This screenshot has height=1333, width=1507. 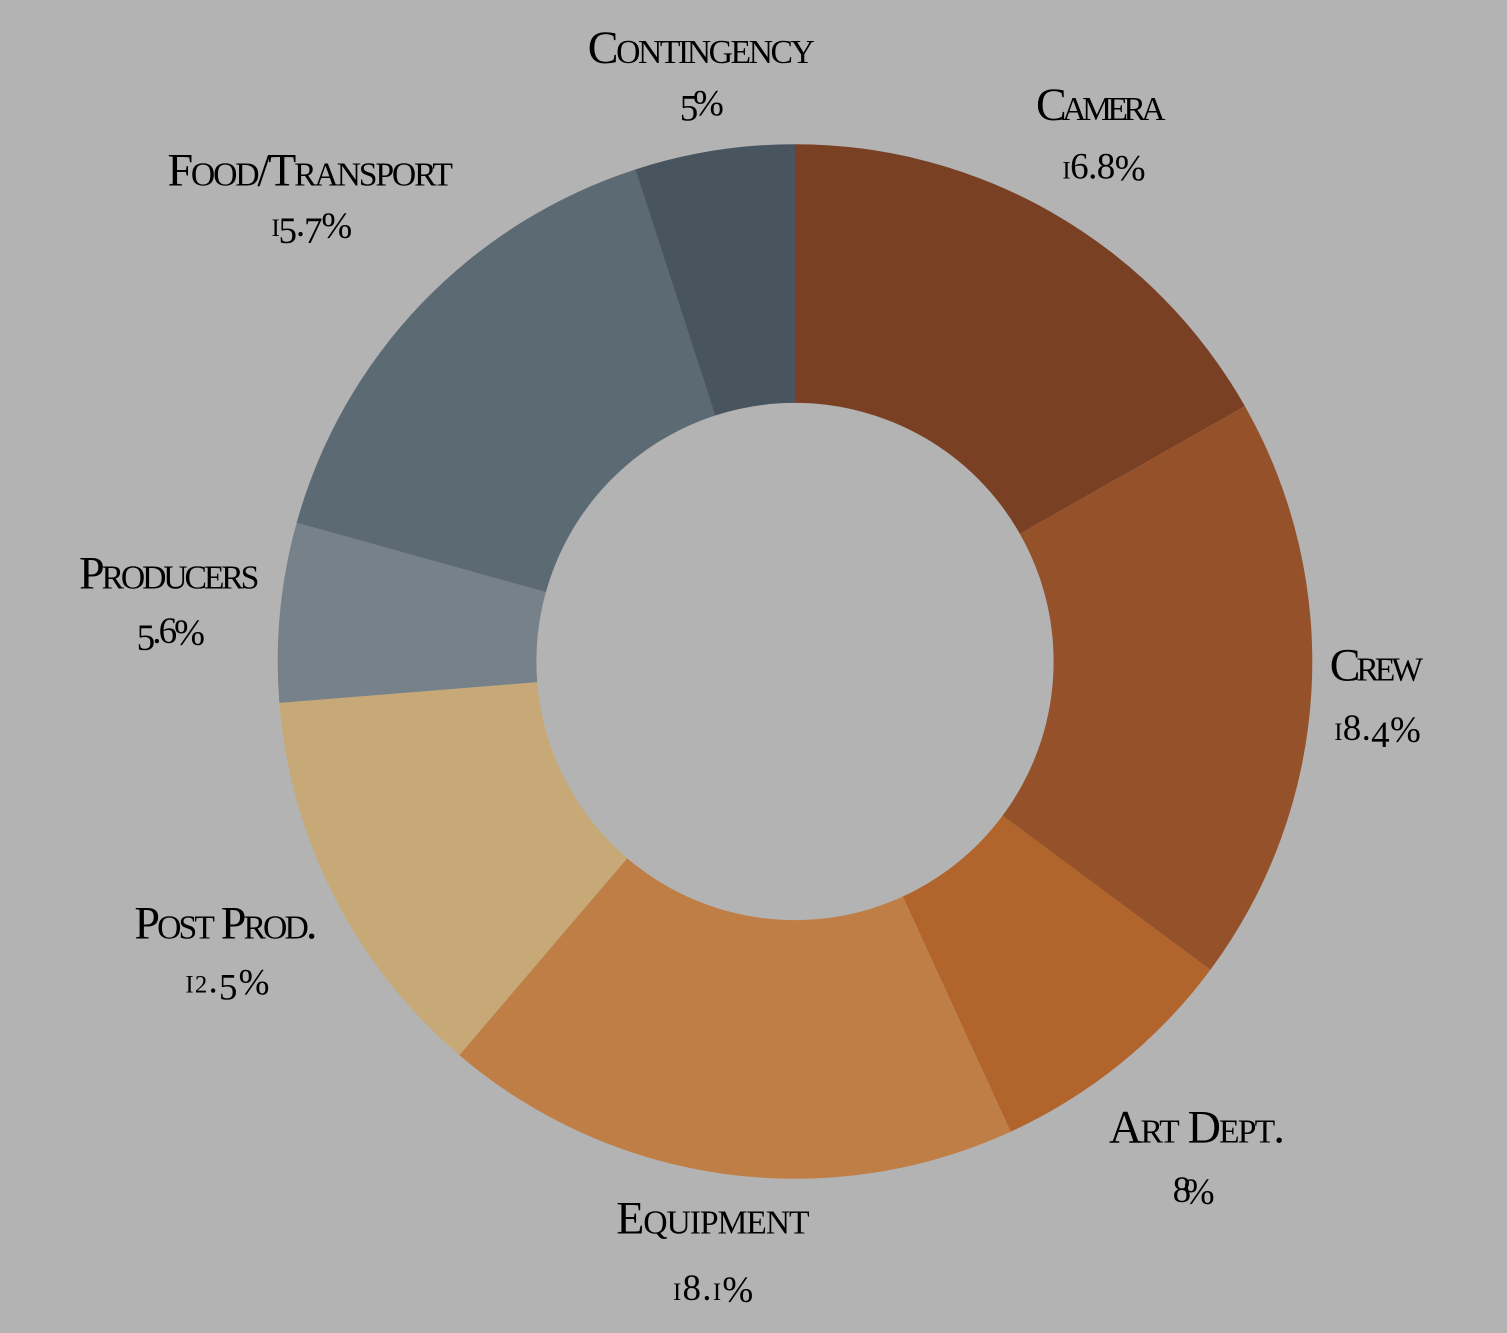 I want to click on svg-text: 8%, so click(x=1194, y=1191).